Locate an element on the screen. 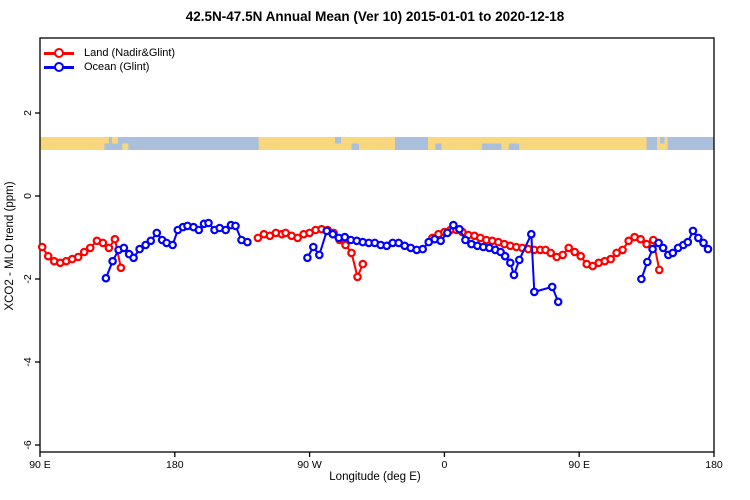  legend-item-ocean: Ocean (Glint) is located at coordinates (109, 67).